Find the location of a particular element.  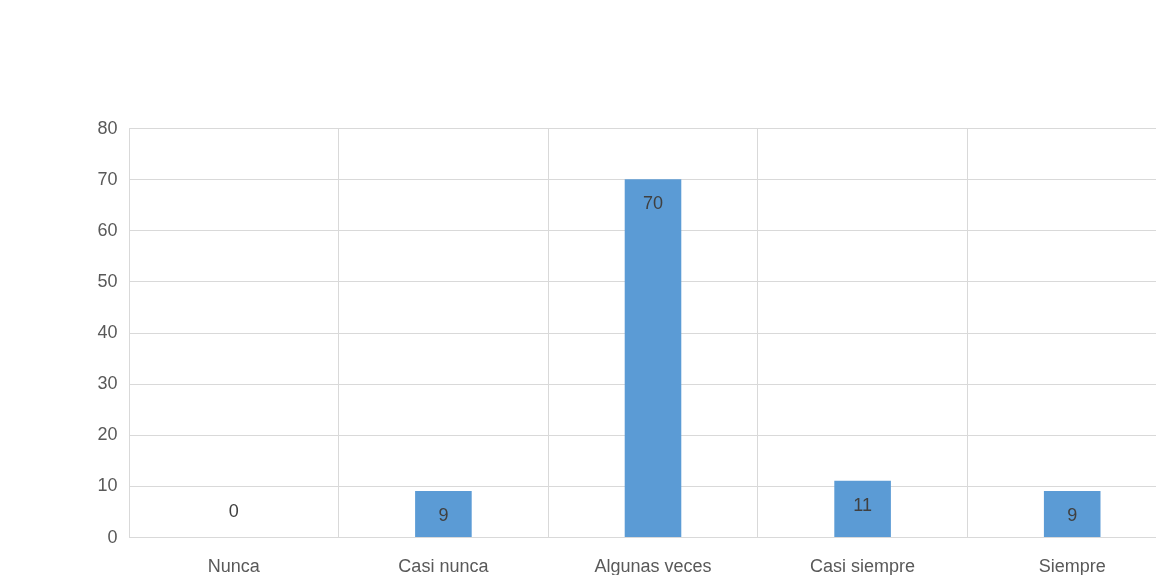

y-tick-label: 20 is located at coordinates (107, 434).